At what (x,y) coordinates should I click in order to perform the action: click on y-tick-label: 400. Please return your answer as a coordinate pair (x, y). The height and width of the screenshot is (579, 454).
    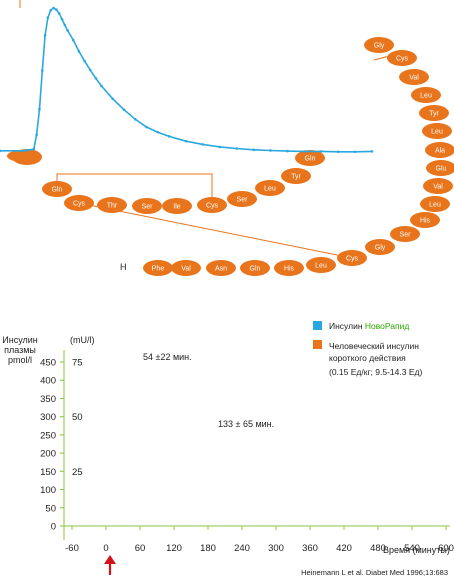
    Looking at the image, I should click on (48, 381).